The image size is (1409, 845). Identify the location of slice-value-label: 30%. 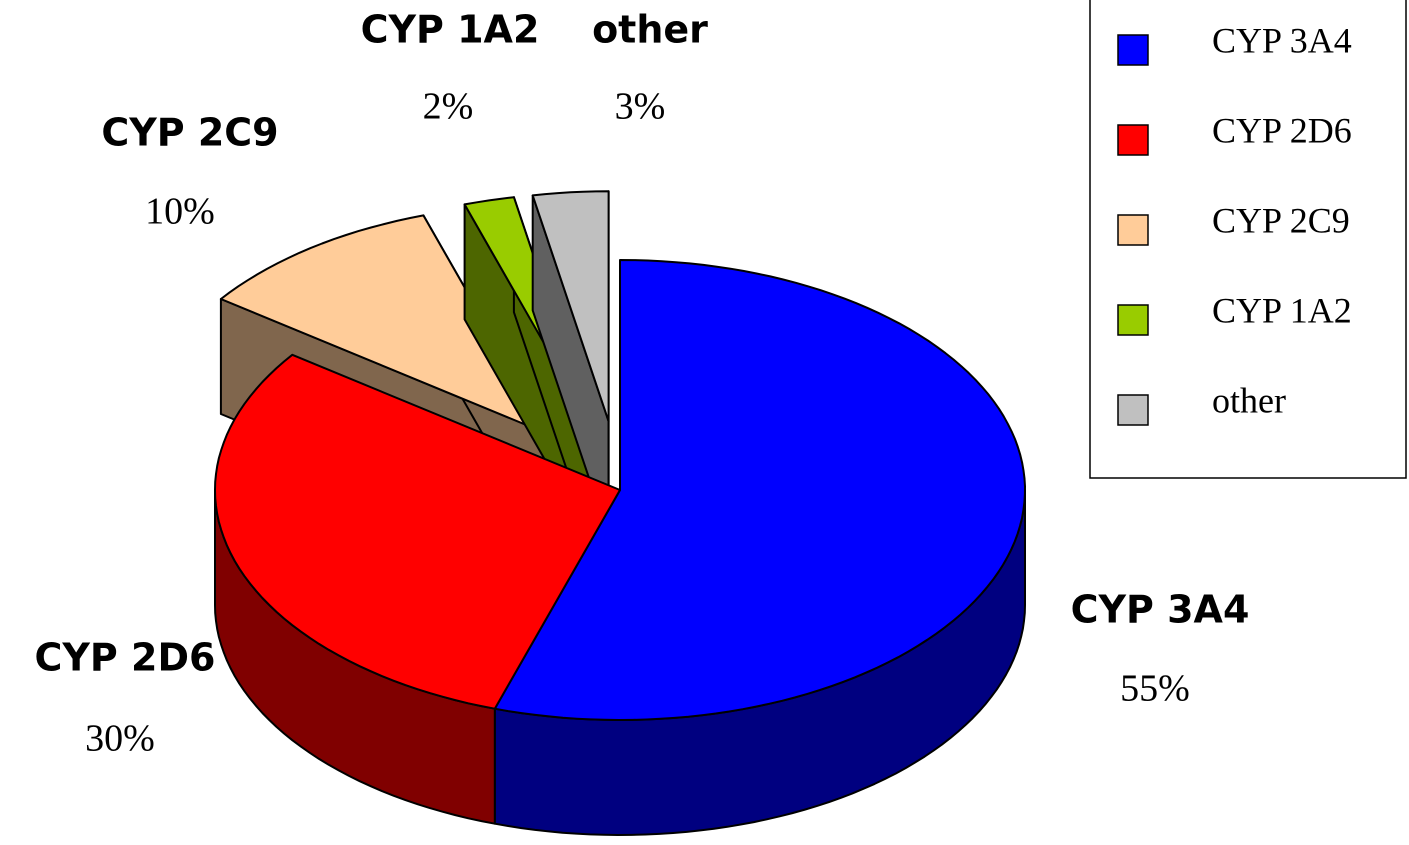
(120, 739).